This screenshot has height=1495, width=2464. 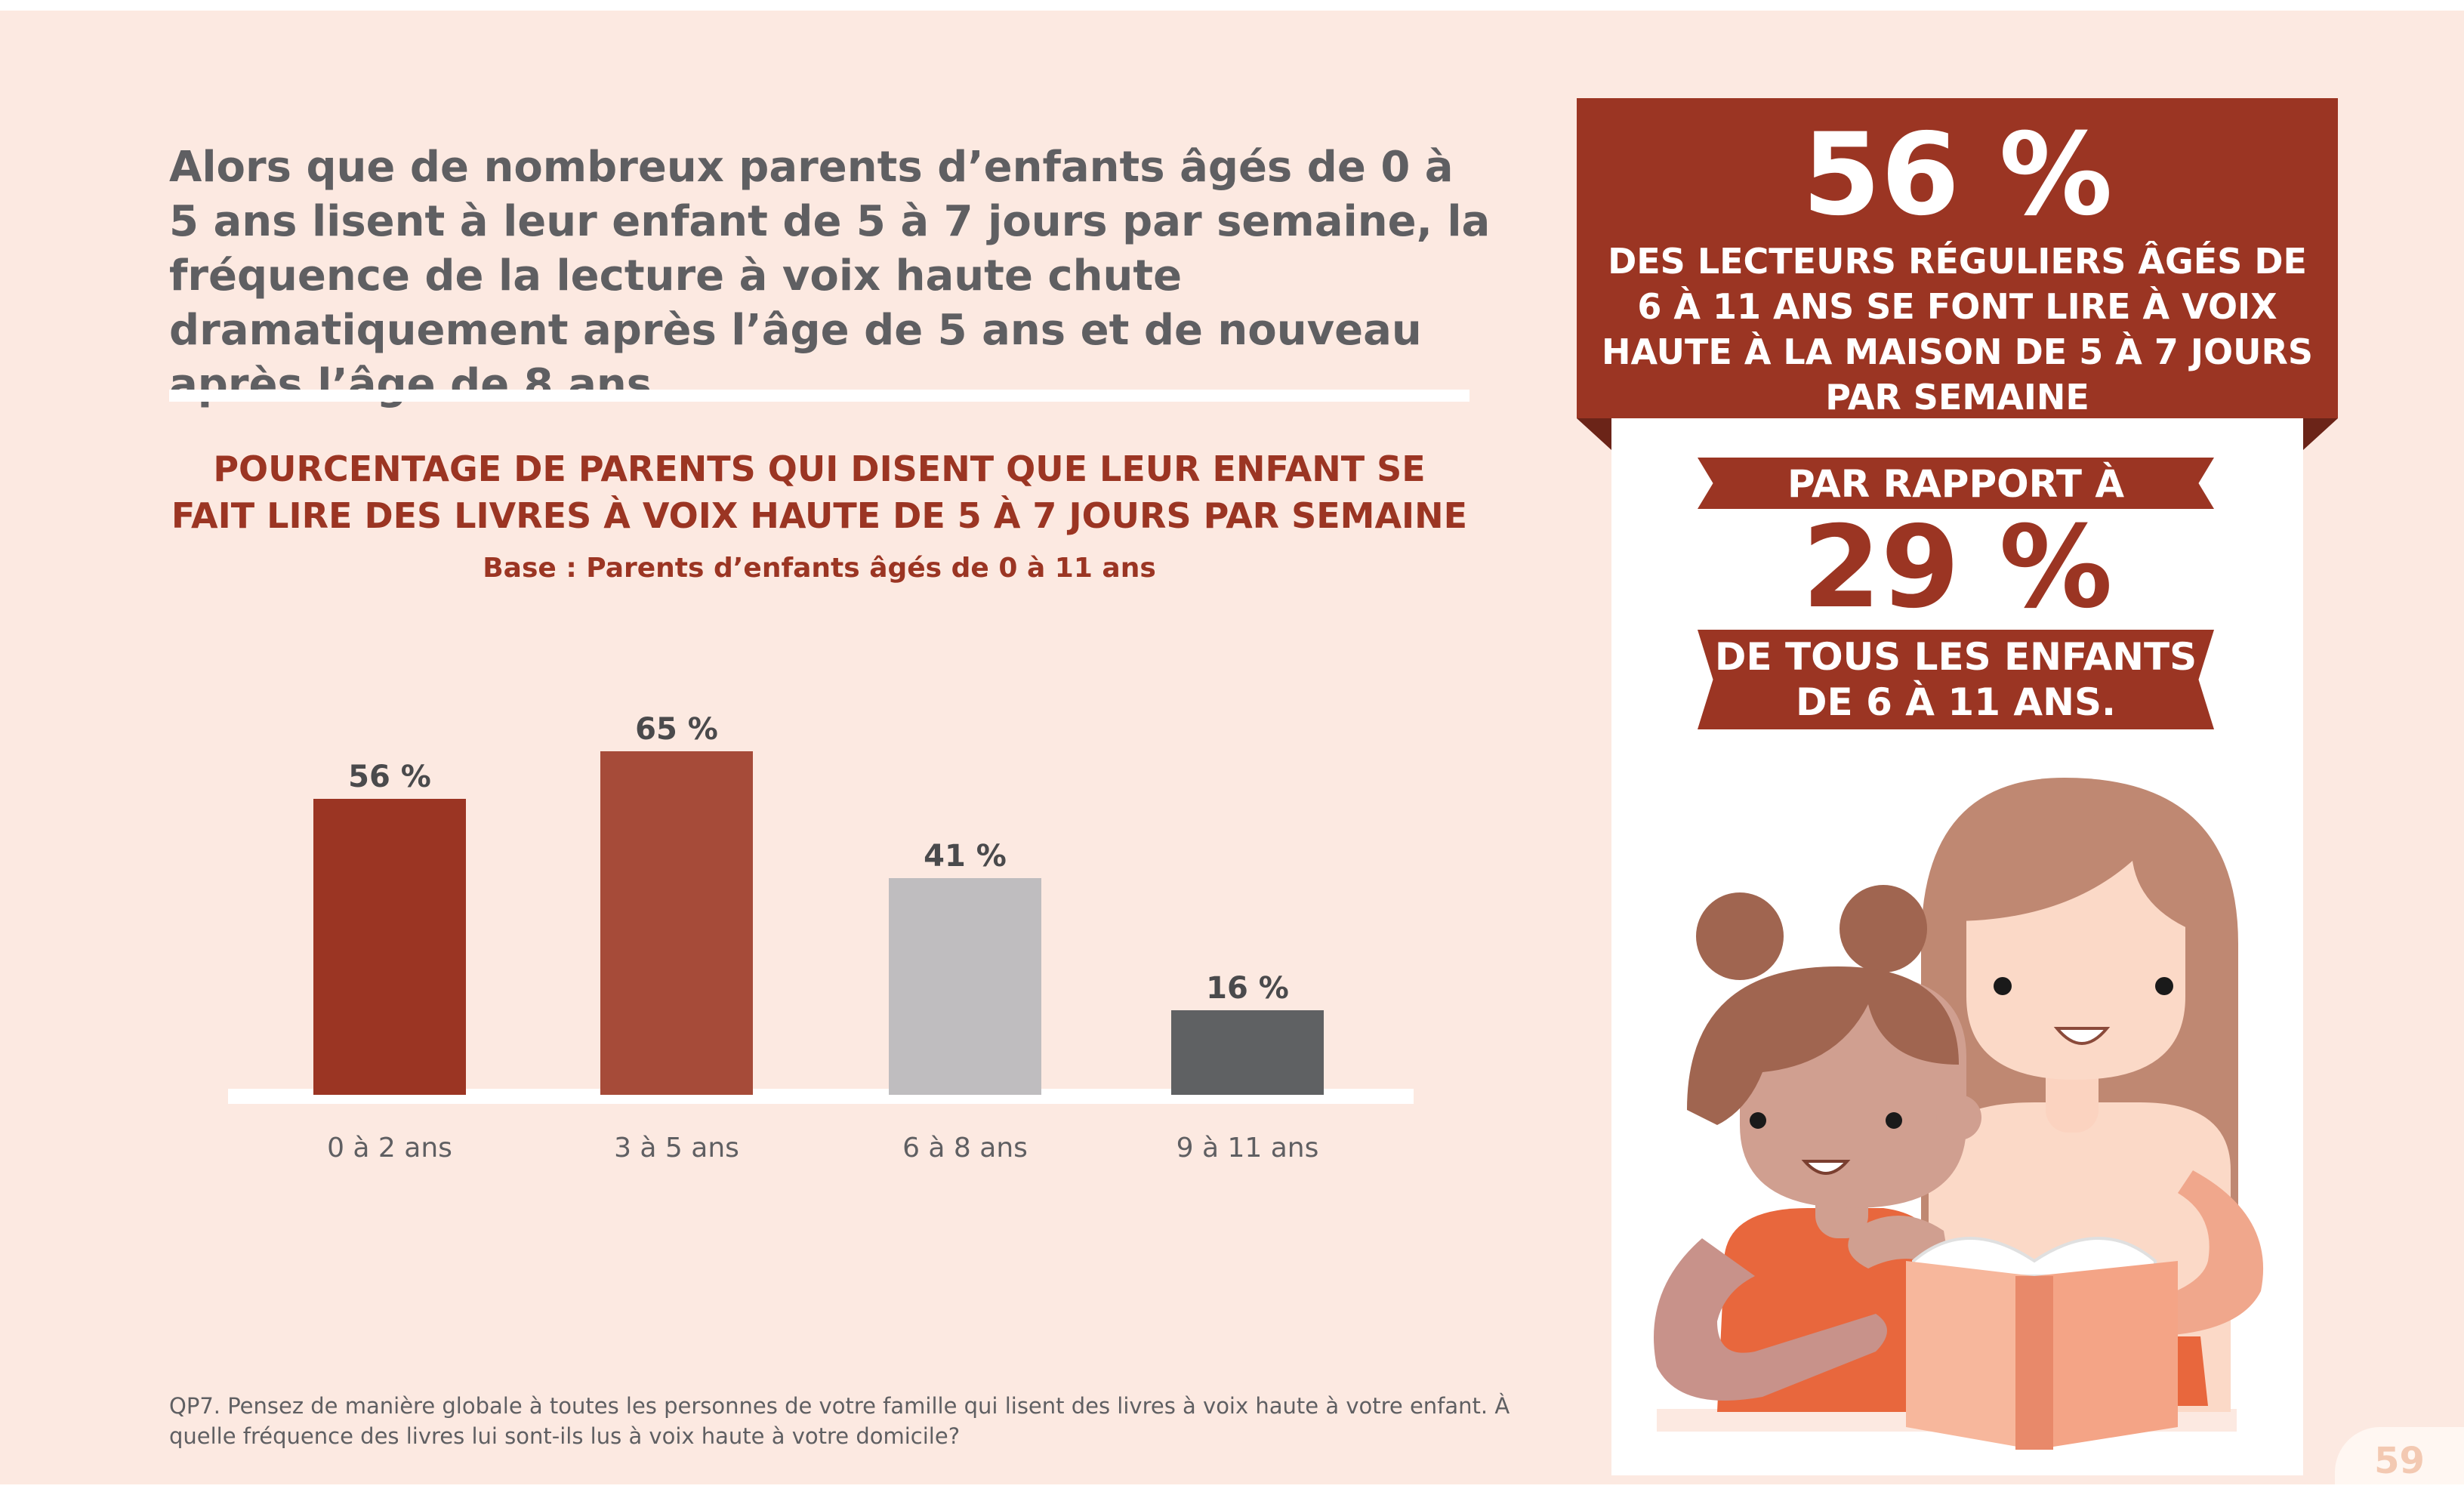 I want to click on child-smile, so click(x=1826, y=1167).